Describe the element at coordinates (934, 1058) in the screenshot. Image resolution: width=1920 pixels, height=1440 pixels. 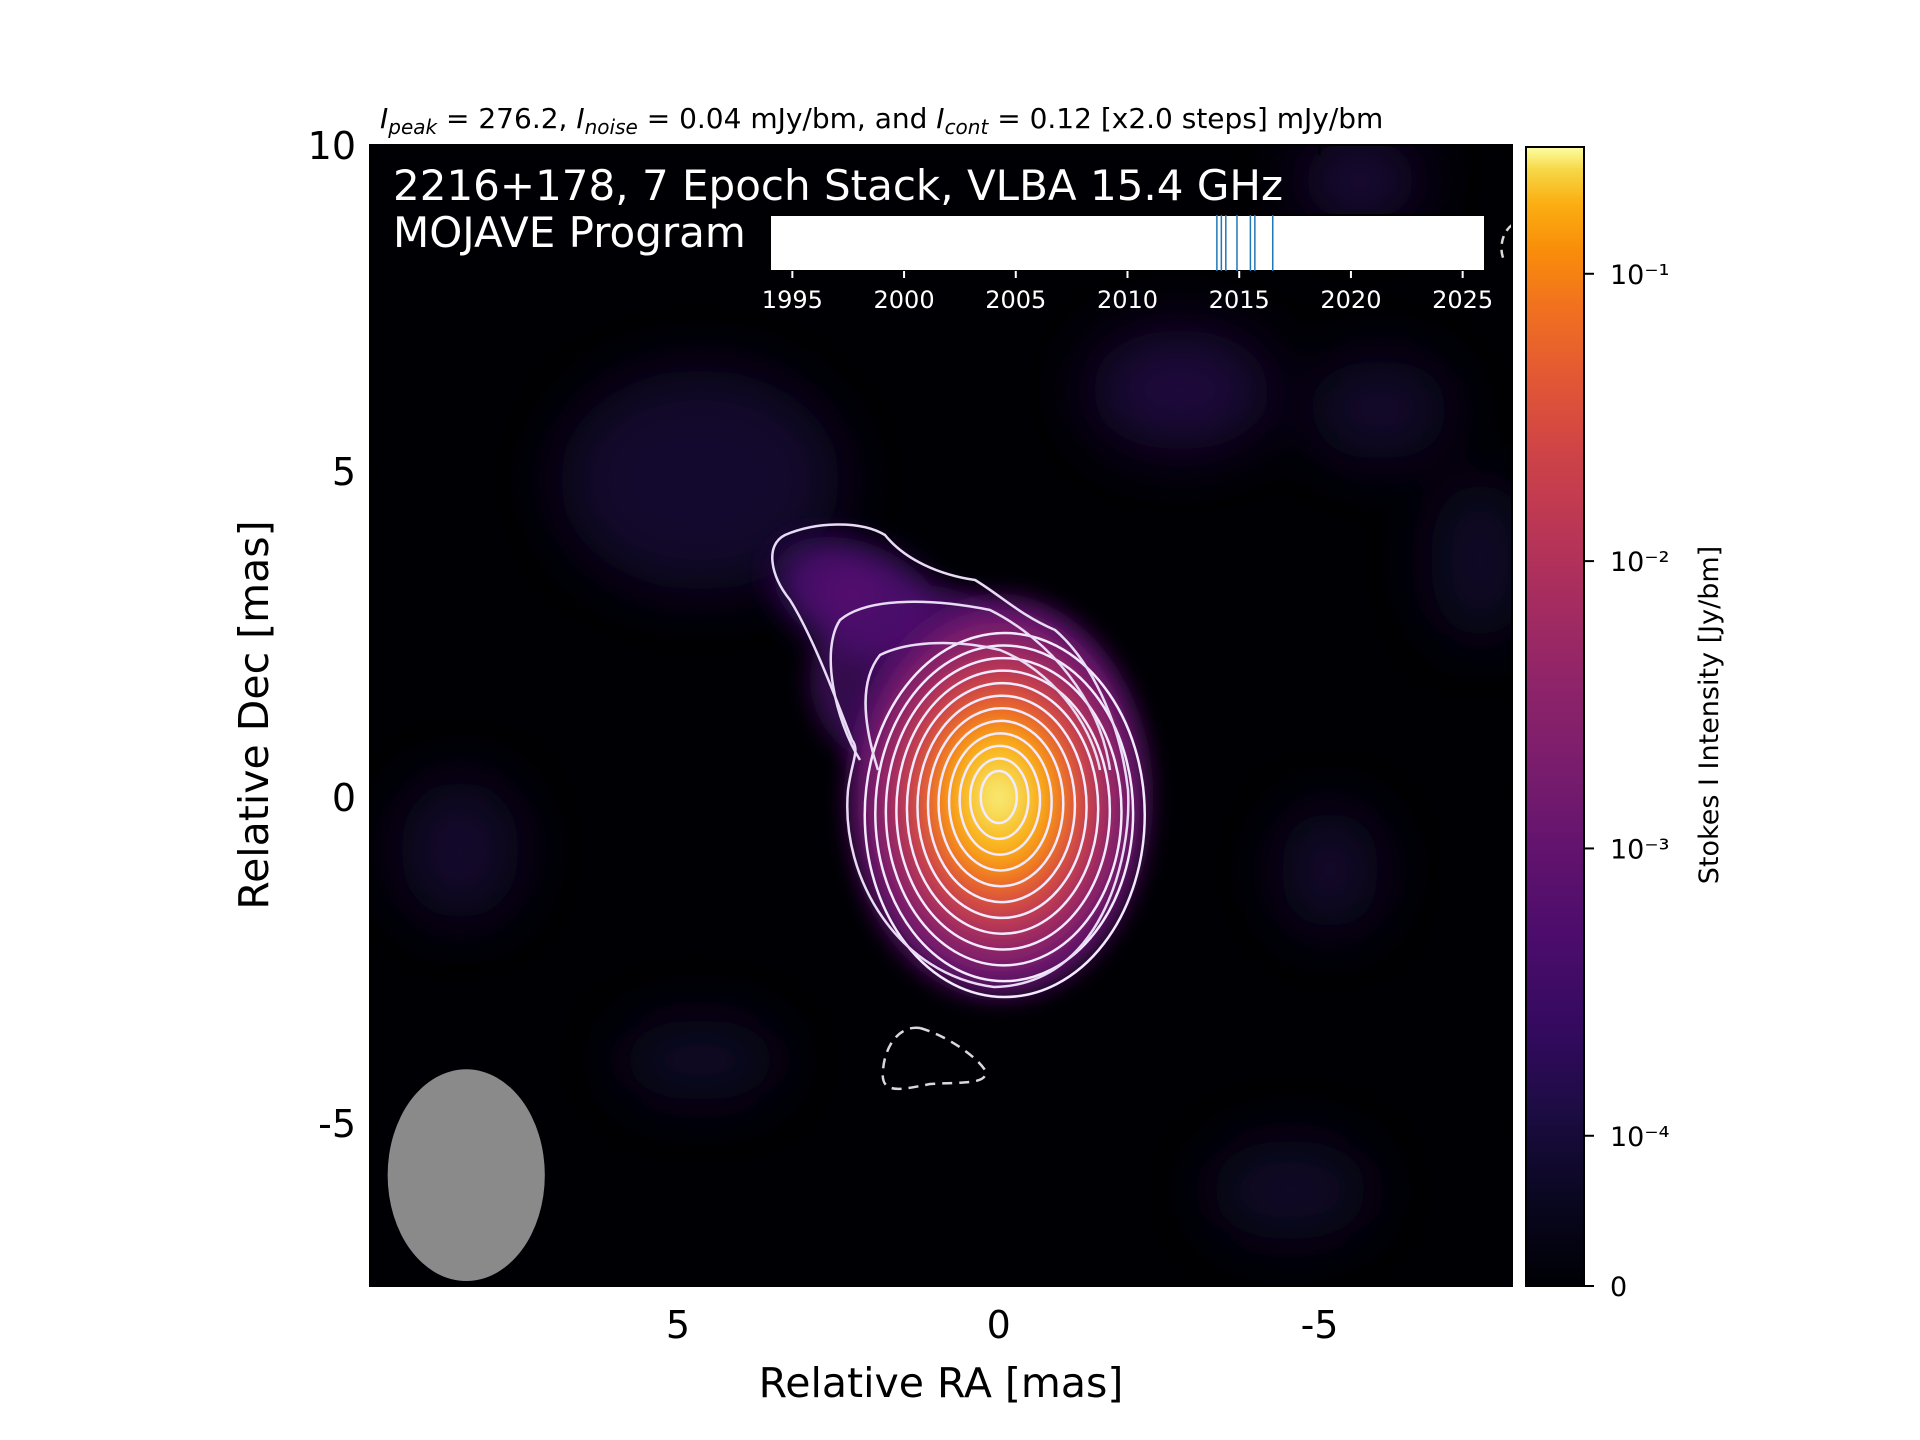
I see `negative-contour` at that location.